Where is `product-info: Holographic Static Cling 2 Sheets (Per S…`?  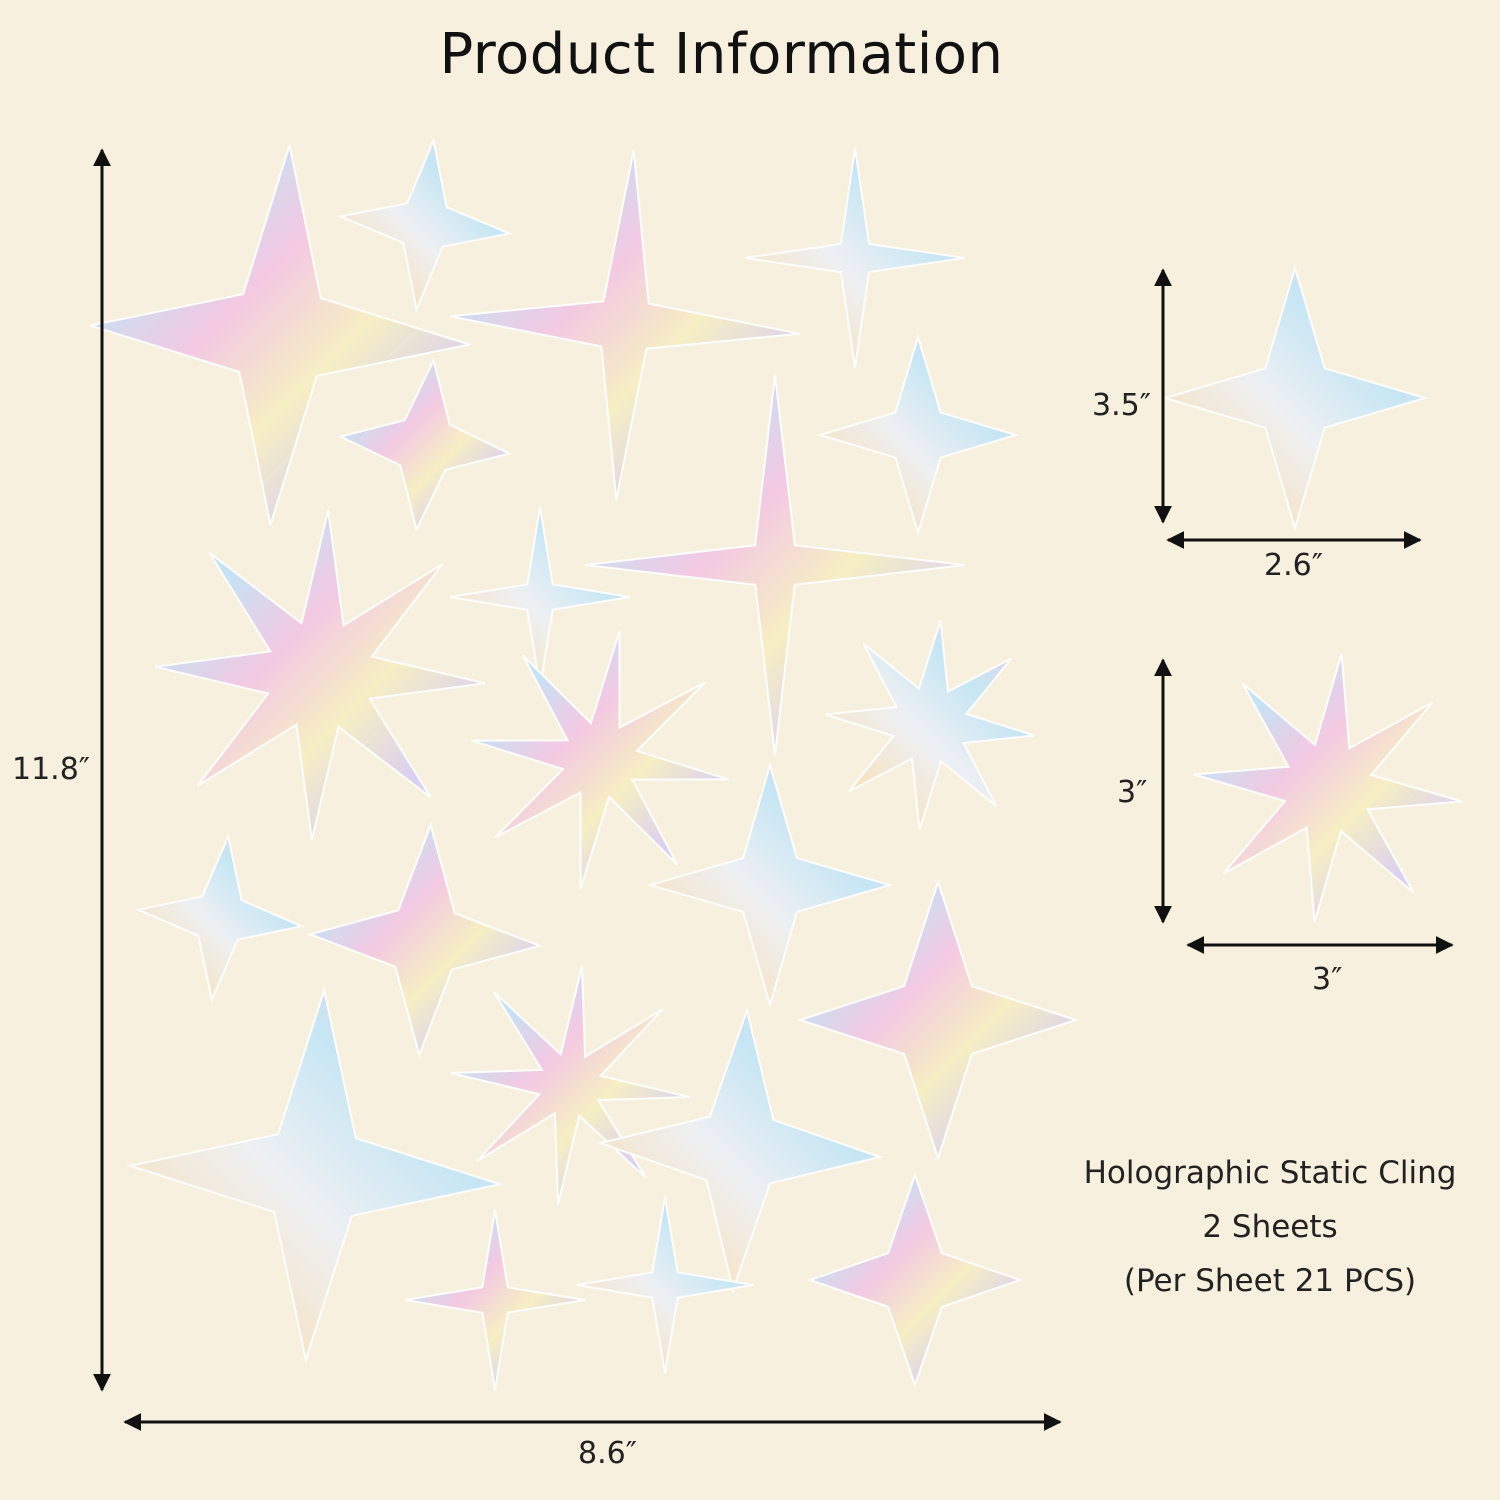
product-info: Holographic Static Cling 2 Sheets (Per S… is located at coordinates (1270, 1227).